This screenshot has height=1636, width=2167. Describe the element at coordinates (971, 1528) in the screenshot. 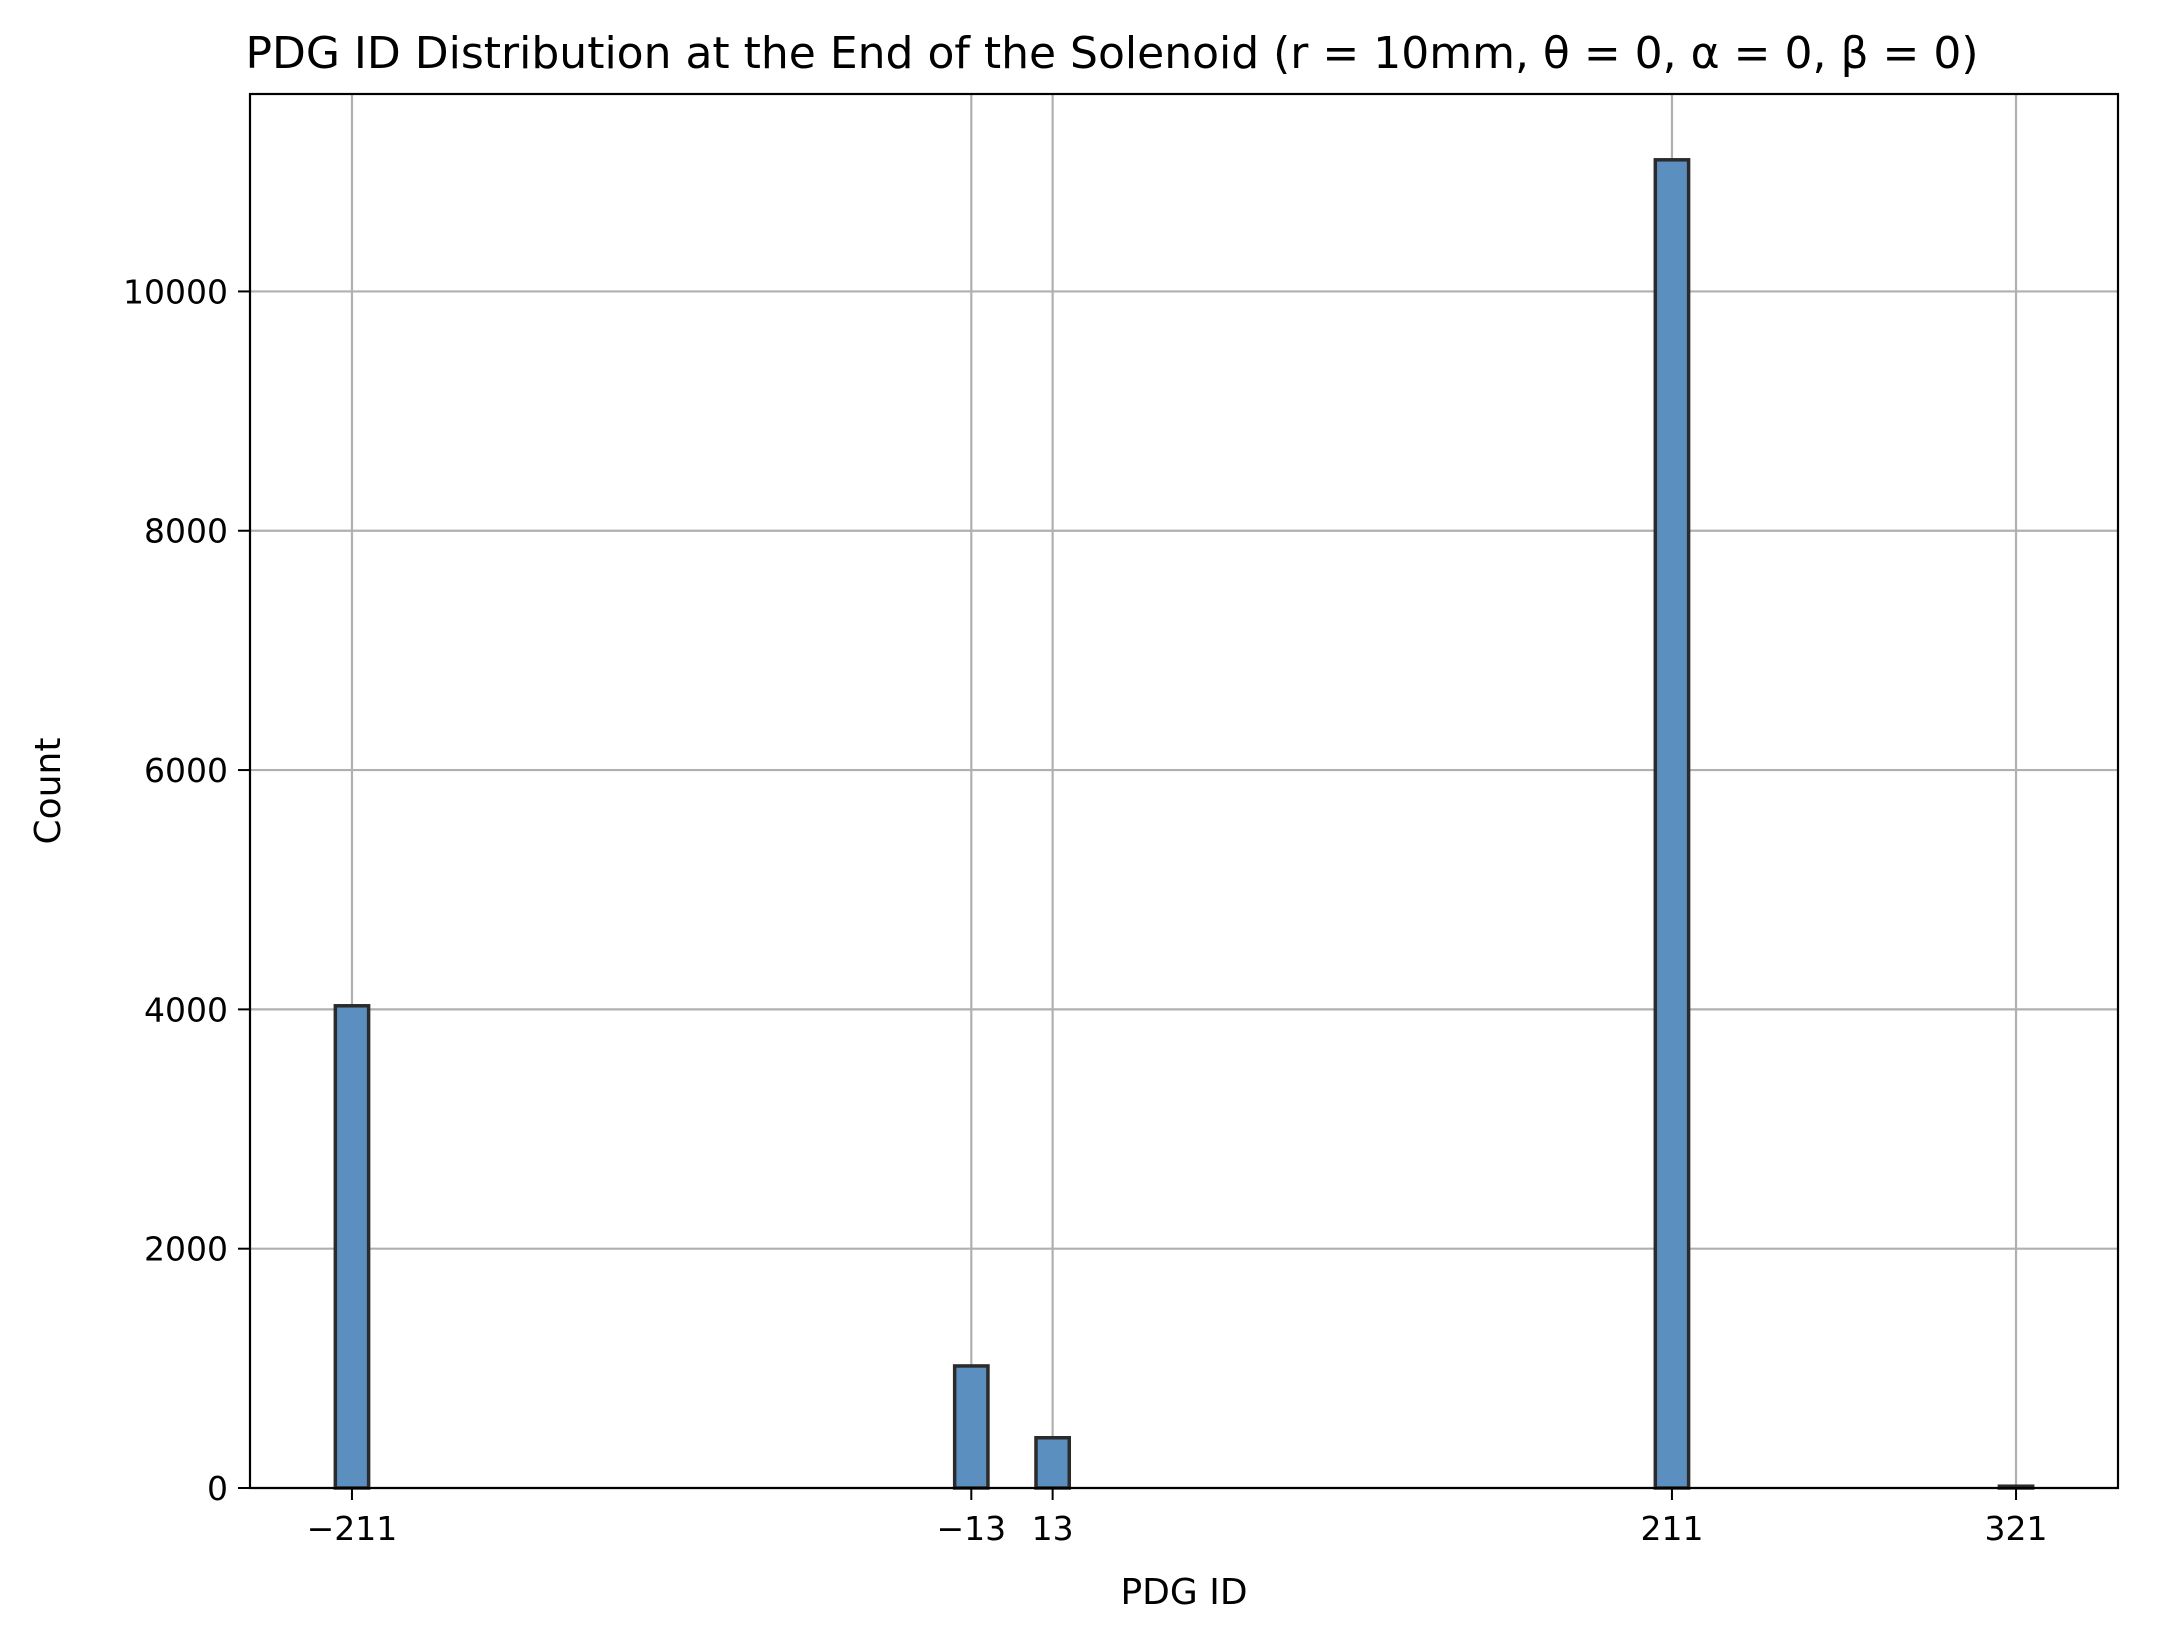

I see `x-tick-label: −13` at that location.